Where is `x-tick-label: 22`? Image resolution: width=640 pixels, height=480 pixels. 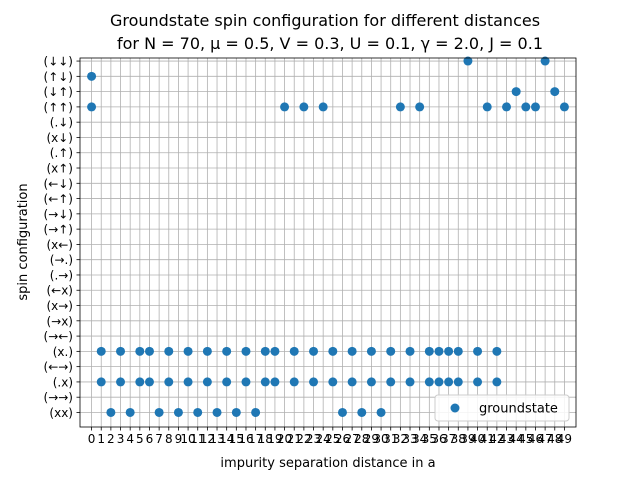 x-tick-label: 22 is located at coordinates (303, 439).